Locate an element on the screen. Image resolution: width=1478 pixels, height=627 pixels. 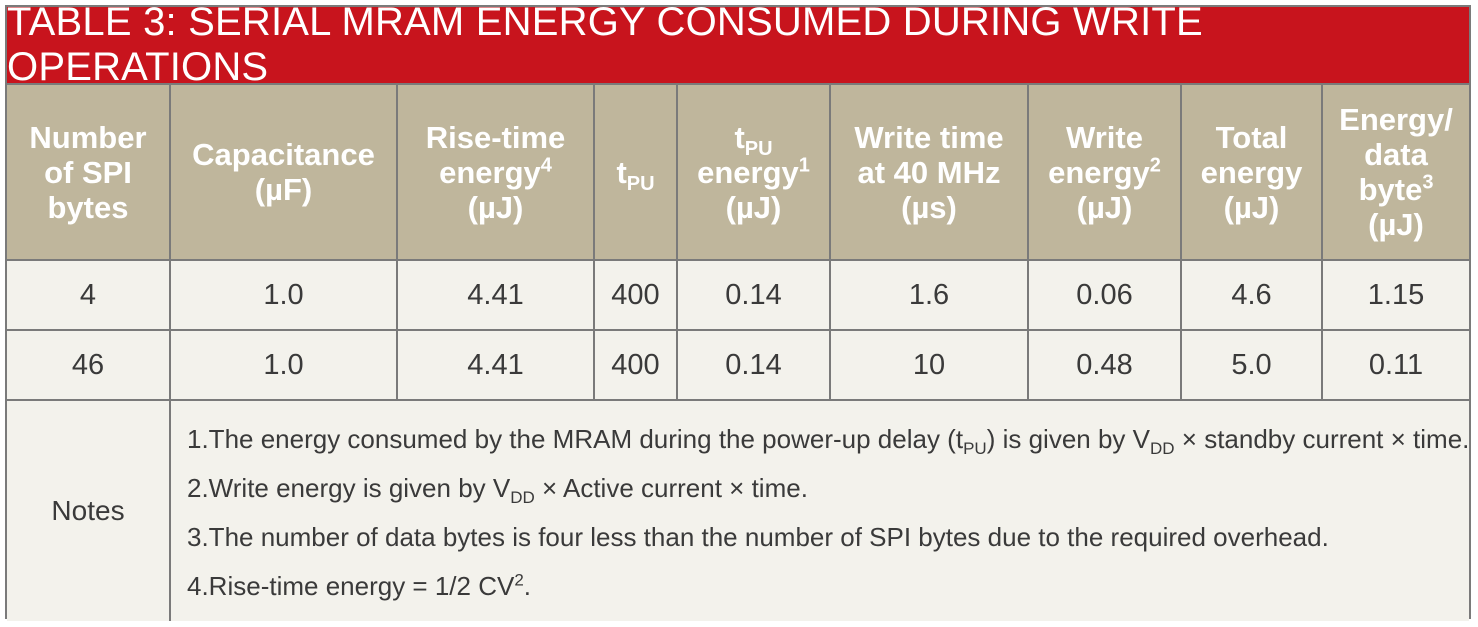
header-energy-per-byte: Energy/ data byte3 (µJ) is located at coordinates (1395, 173).